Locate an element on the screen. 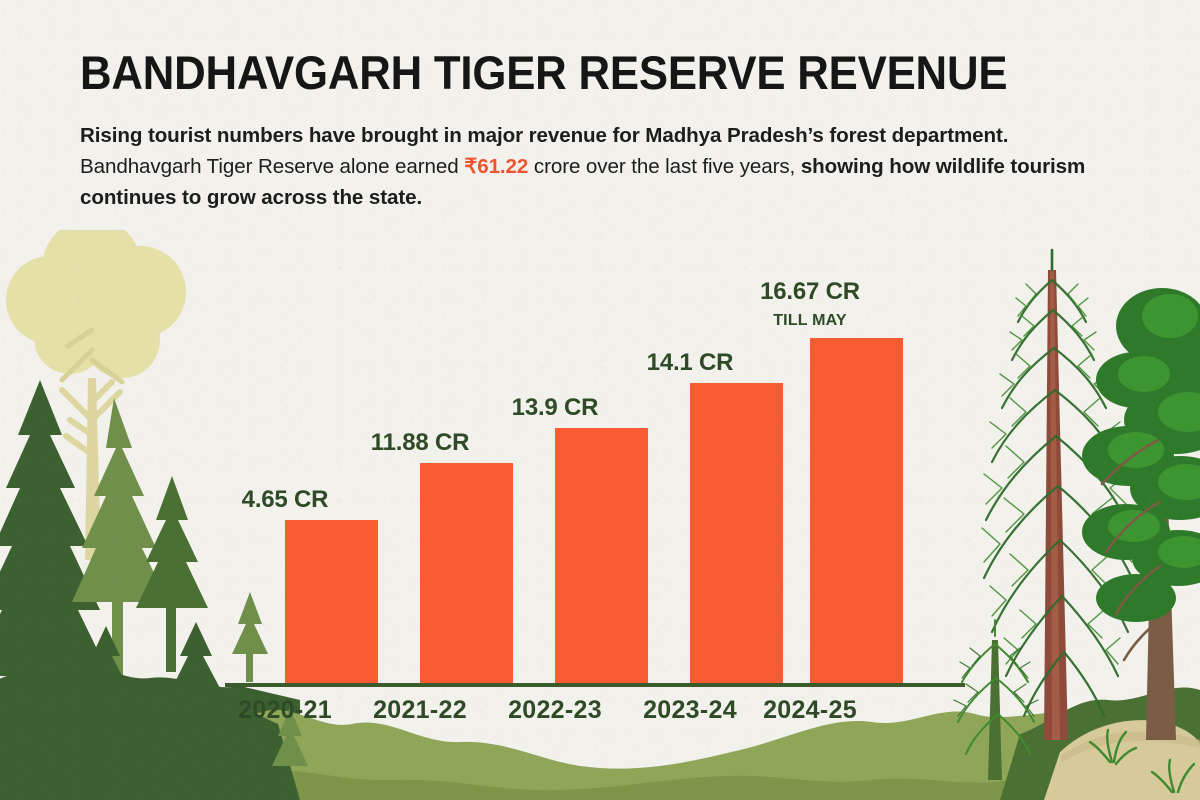  bar-value-label: 16.67 CR is located at coordinates (810, 291).